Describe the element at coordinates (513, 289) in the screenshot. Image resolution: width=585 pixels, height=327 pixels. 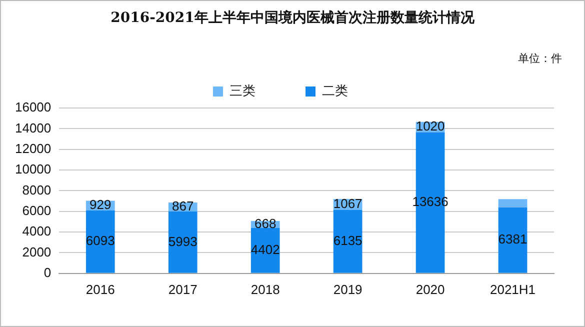
I see `x-tick-label: 2021H1` at that location.